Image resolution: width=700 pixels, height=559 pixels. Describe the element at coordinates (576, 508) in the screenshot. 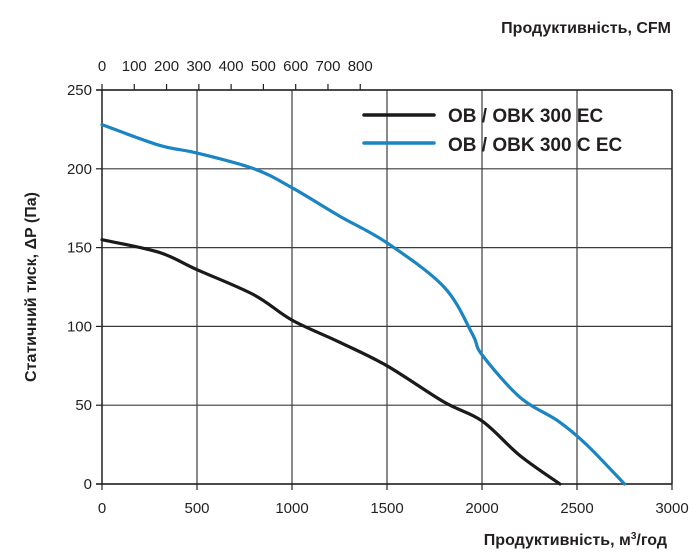

I see `x-tick-label: 2500` at that location.